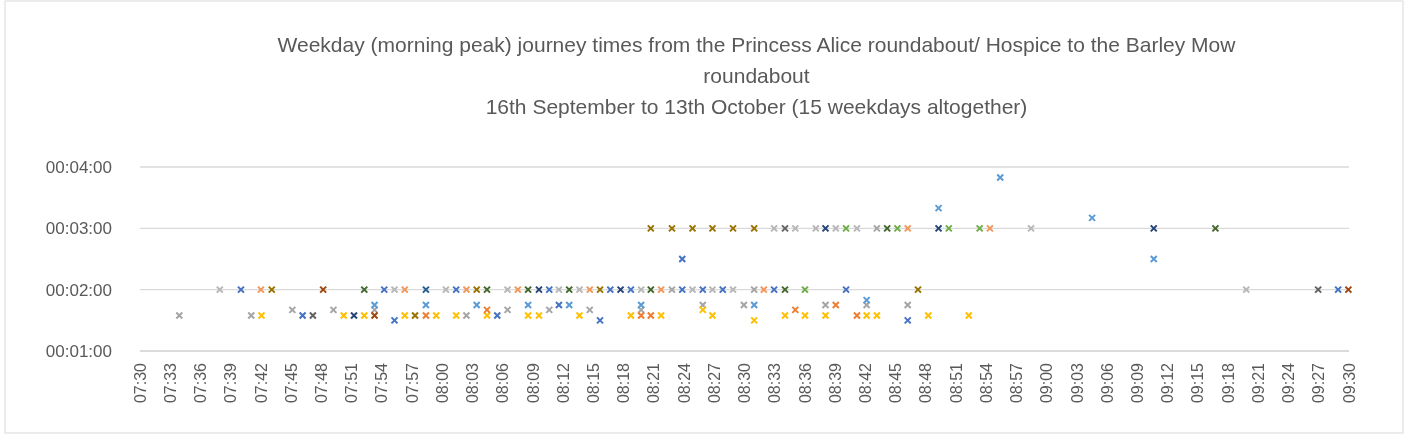  I want to click on x-tick-label: 08:30, so click(745, 383).